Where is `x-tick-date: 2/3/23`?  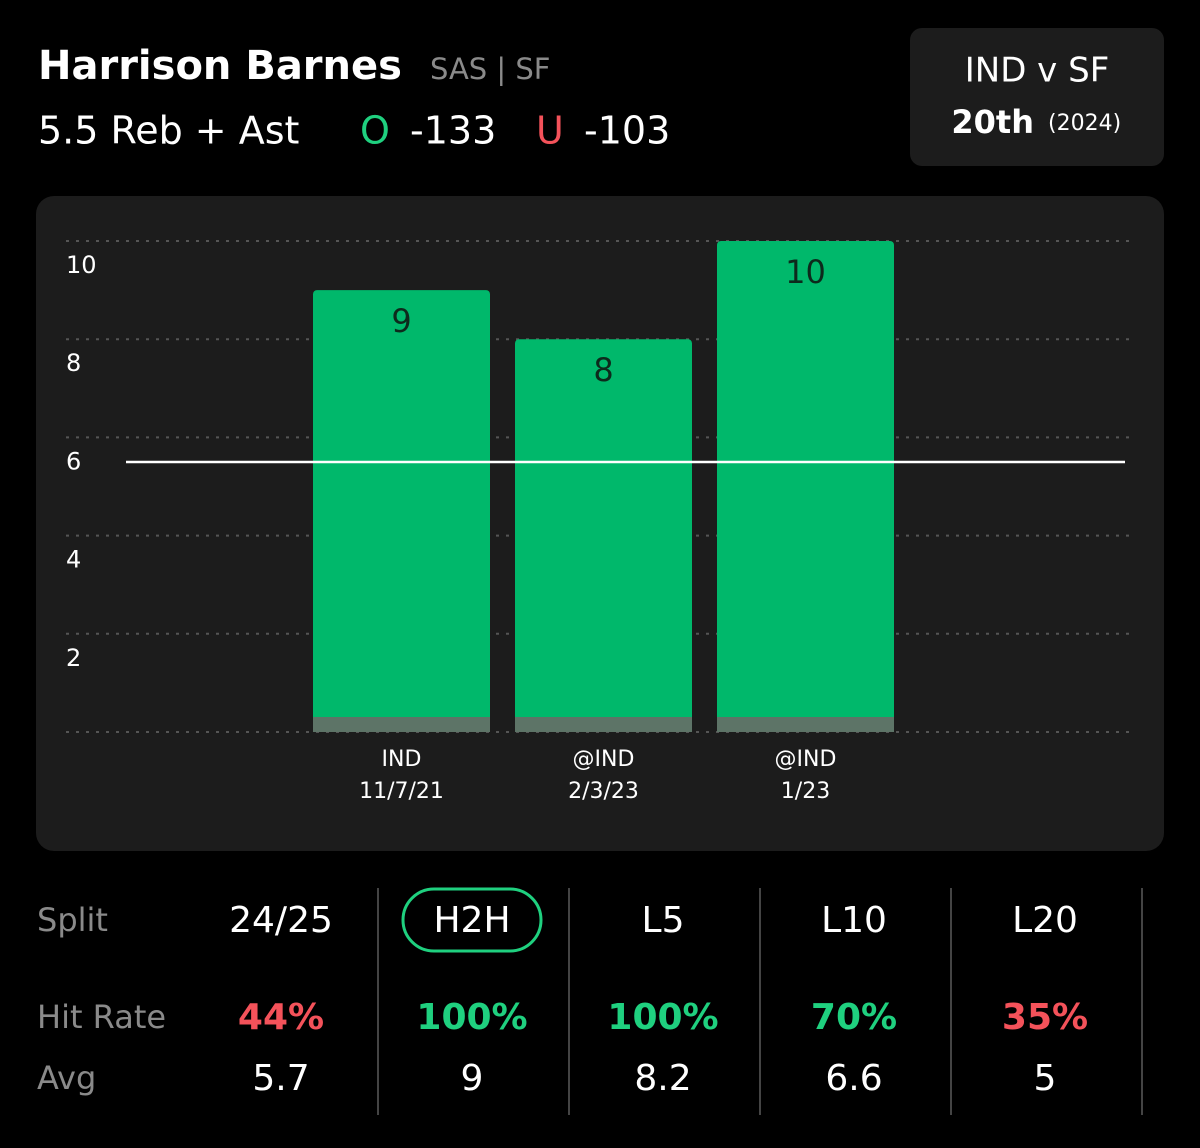
x-tick-date: 2/3/23 is located at coordinates (603, 791).